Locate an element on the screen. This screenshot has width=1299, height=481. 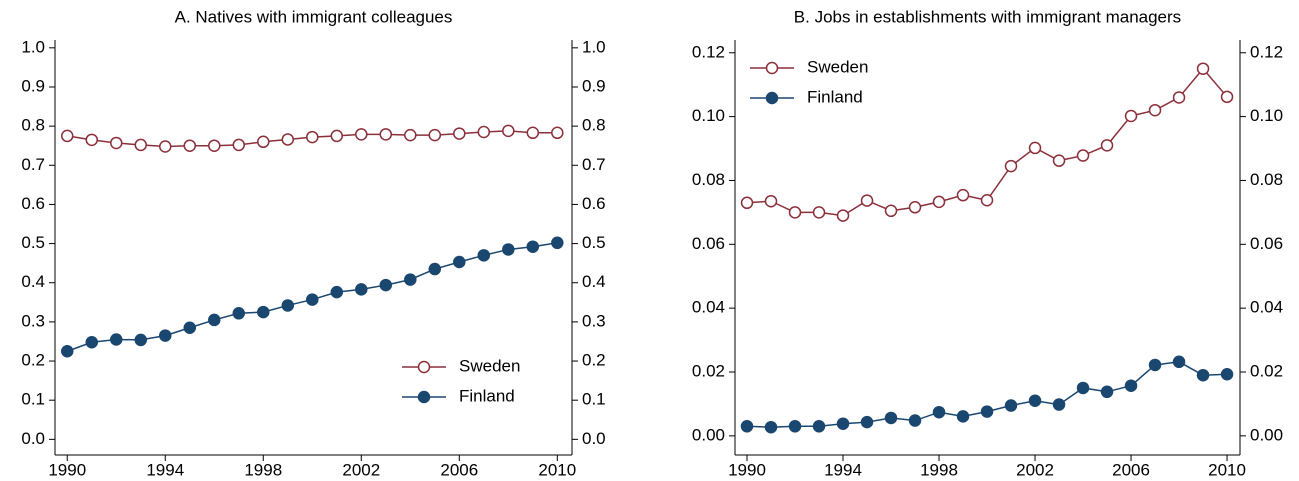
y-tick-label: 0.12 is located at coordinates (708, 51).